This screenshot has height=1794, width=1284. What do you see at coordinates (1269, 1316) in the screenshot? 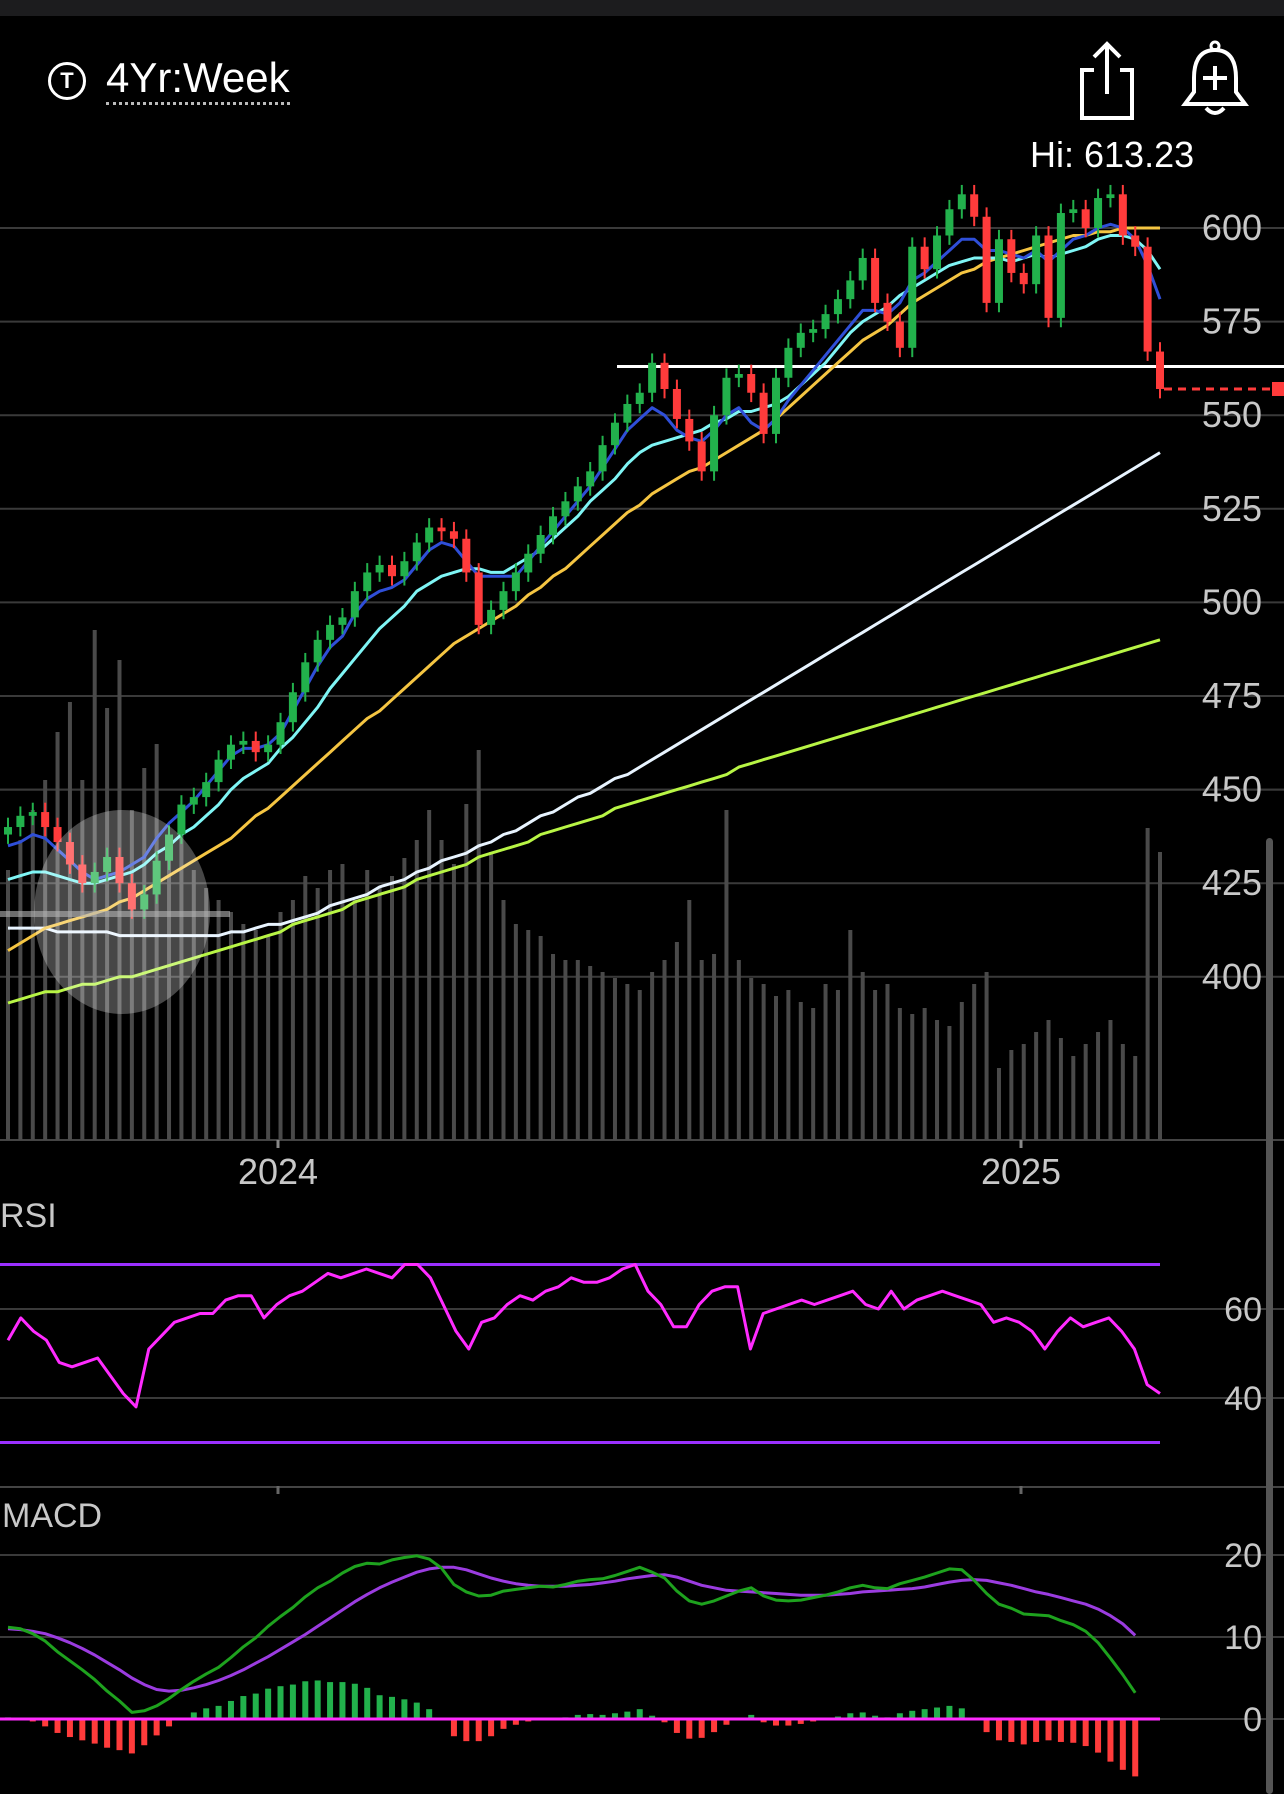
I see `scrollbar` at bounding box center [1269, 1316].